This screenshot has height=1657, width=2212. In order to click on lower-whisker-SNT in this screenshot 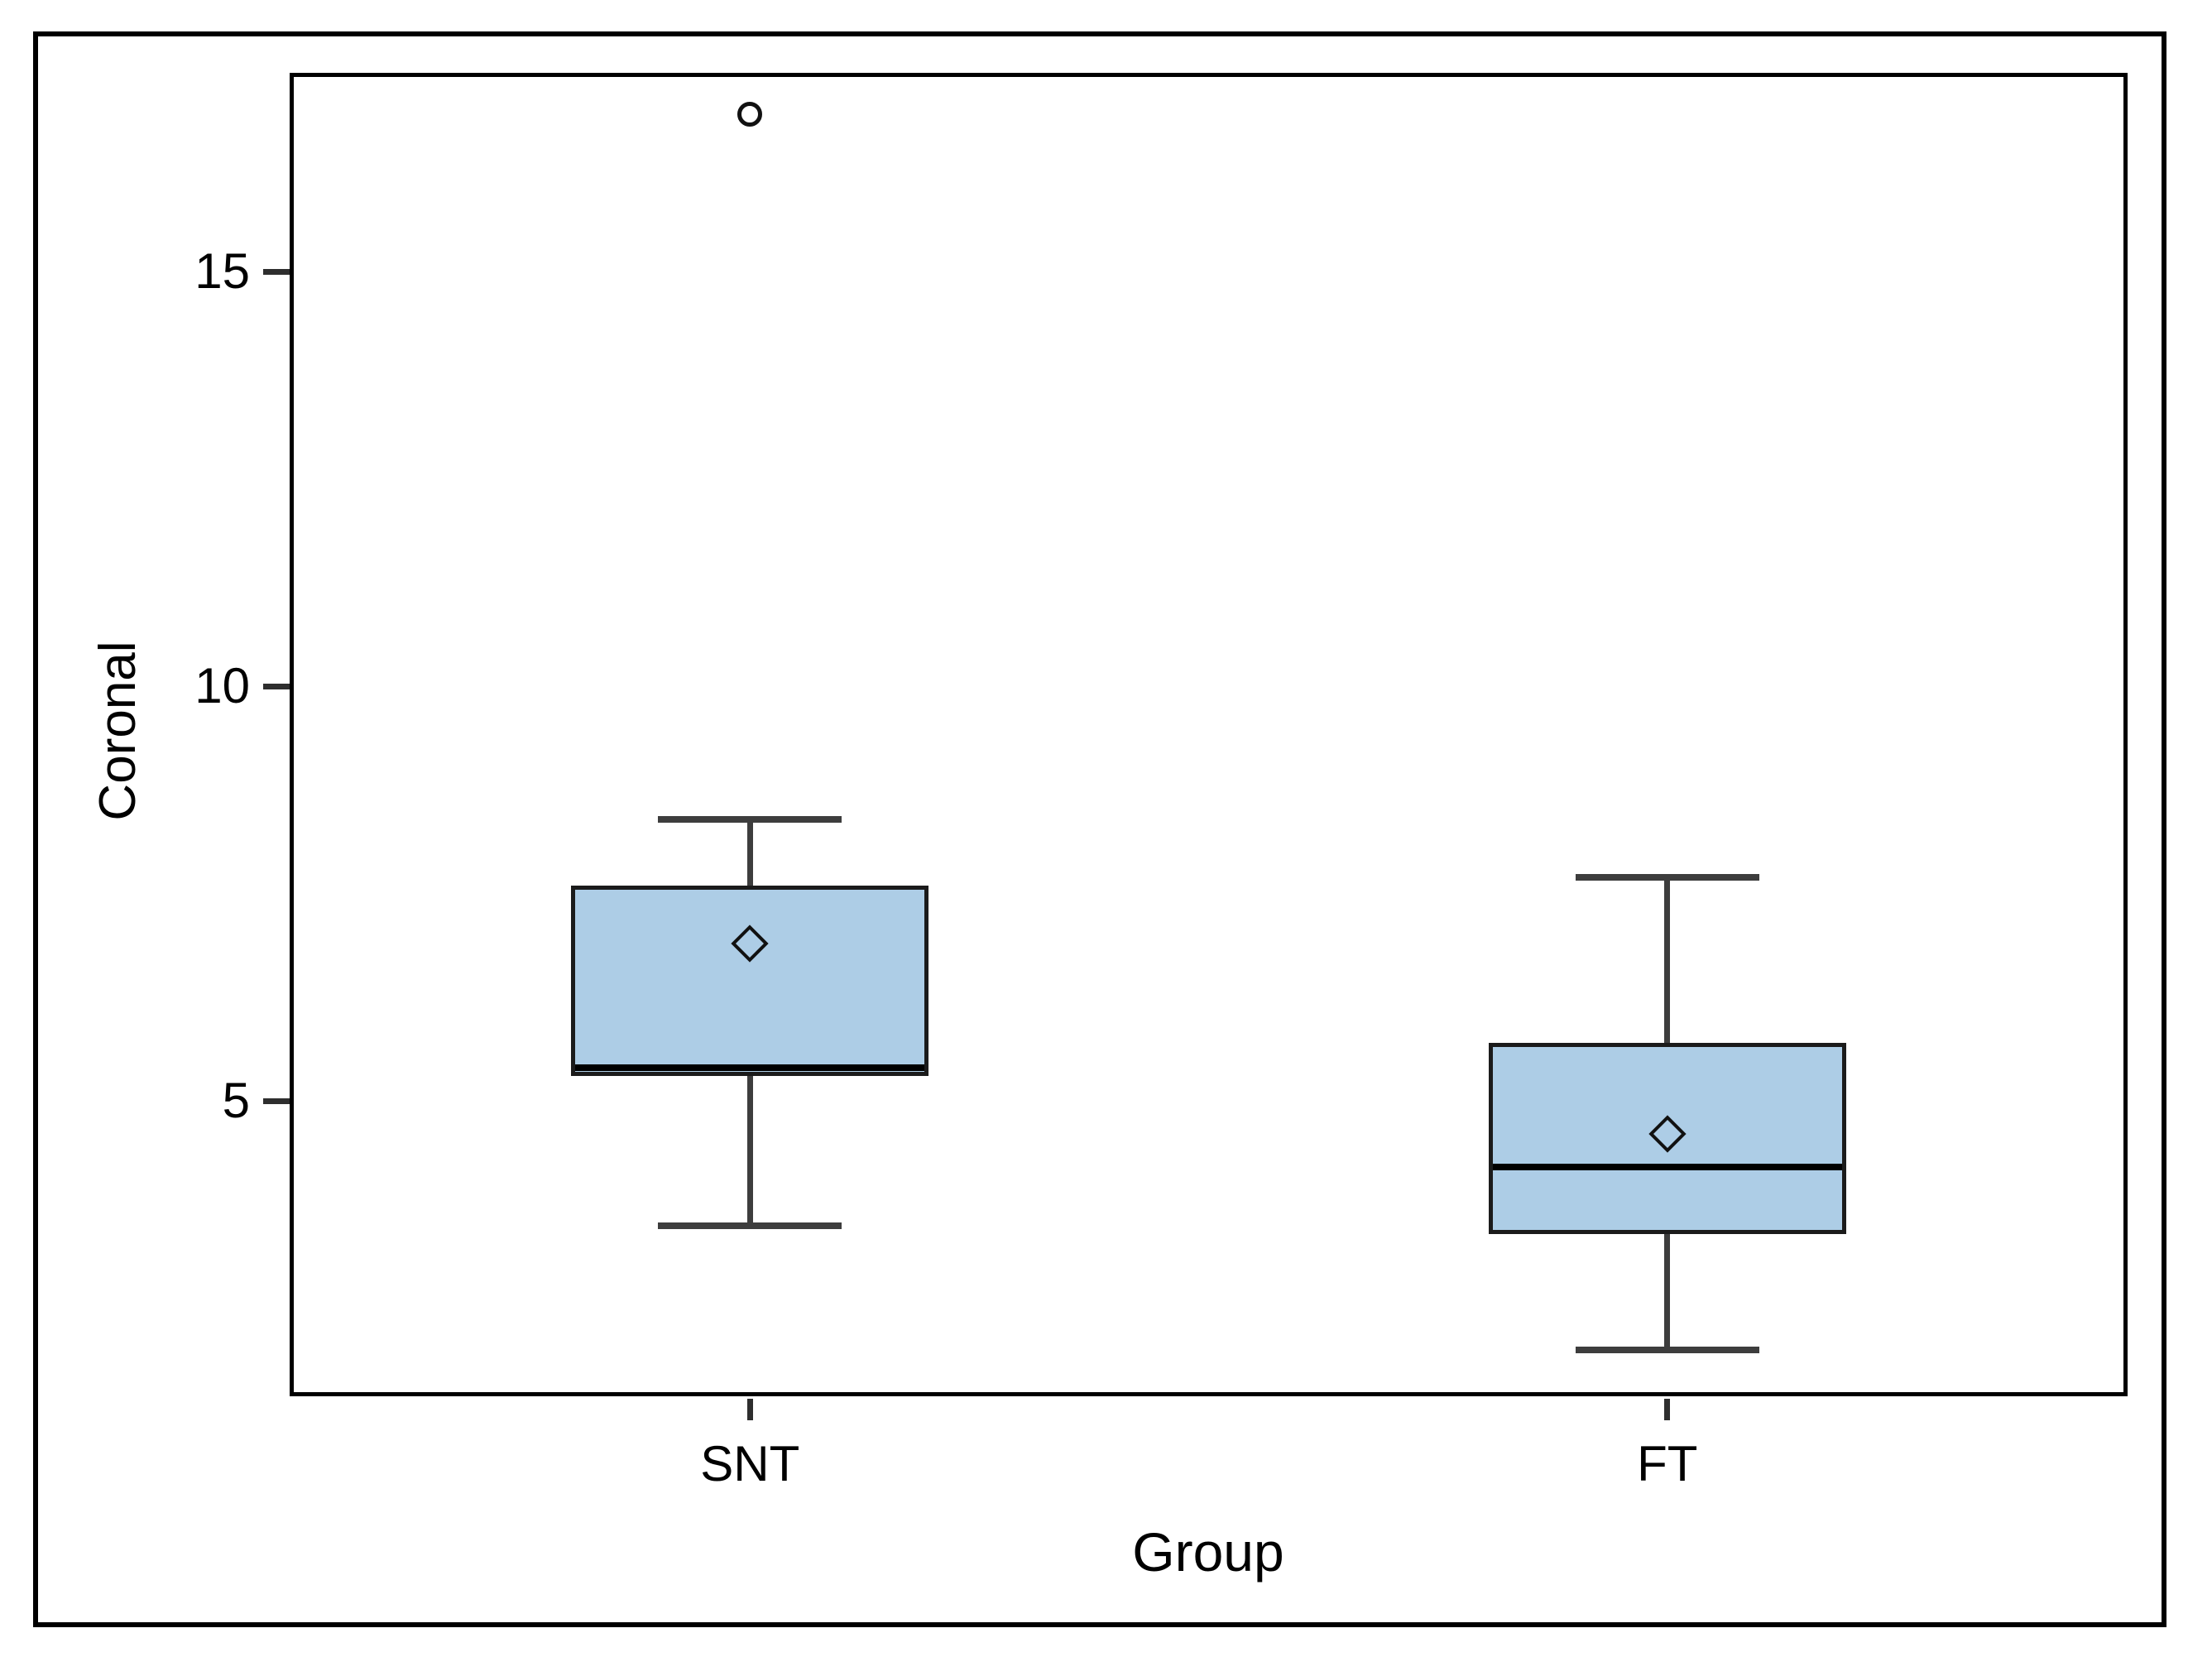, I will do `click(749, 1151)`.